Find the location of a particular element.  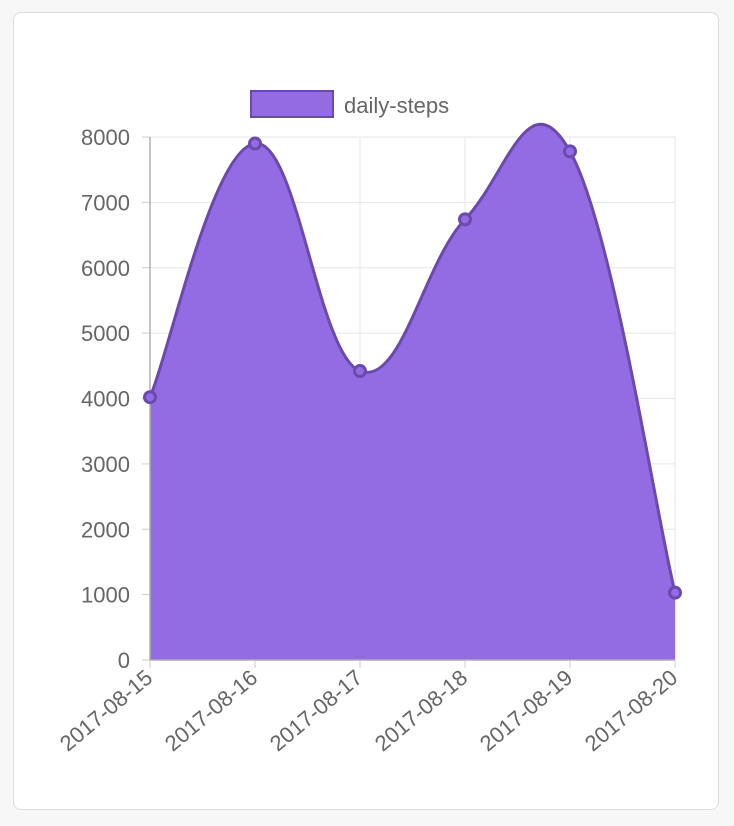

x-tick-label: 2017-08-15 is located at coordinates (106, 710).